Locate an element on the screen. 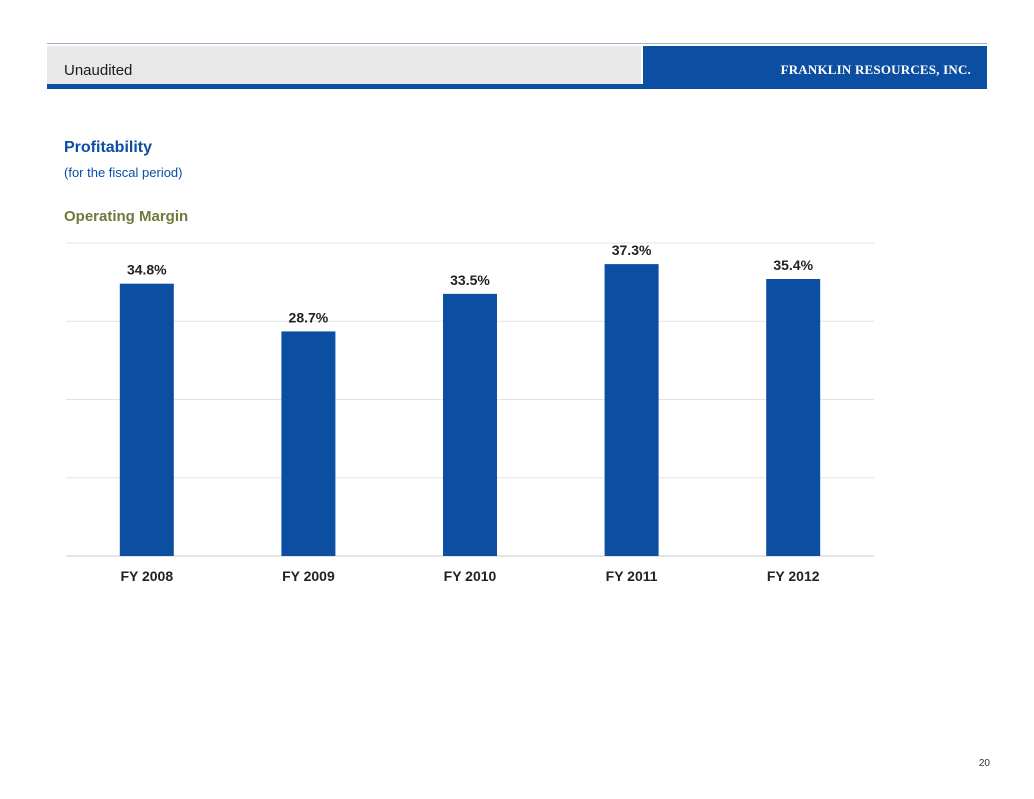  header-top-rule is located at coordinates (517, 43).